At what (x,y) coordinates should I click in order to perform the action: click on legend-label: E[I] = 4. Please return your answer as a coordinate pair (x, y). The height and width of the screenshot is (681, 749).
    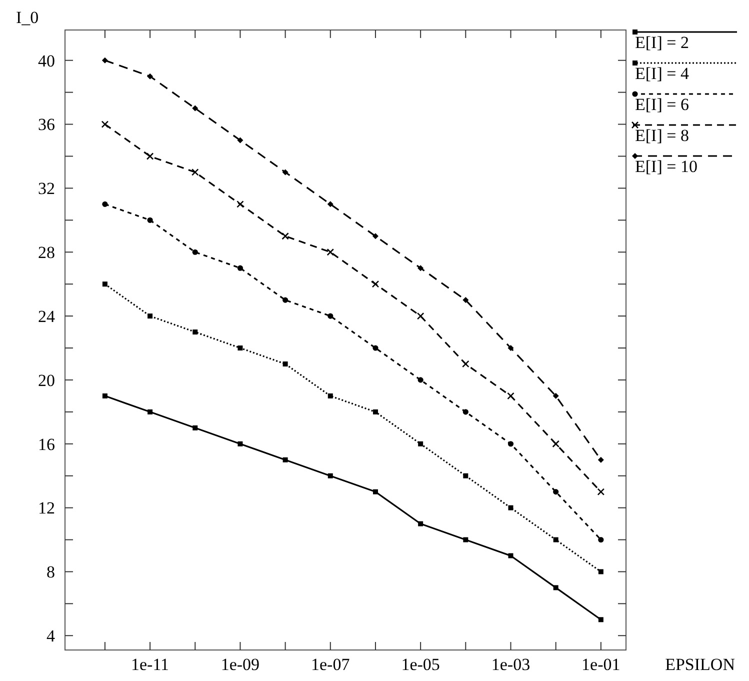
    Looking at the image, I should click on (662, 73).